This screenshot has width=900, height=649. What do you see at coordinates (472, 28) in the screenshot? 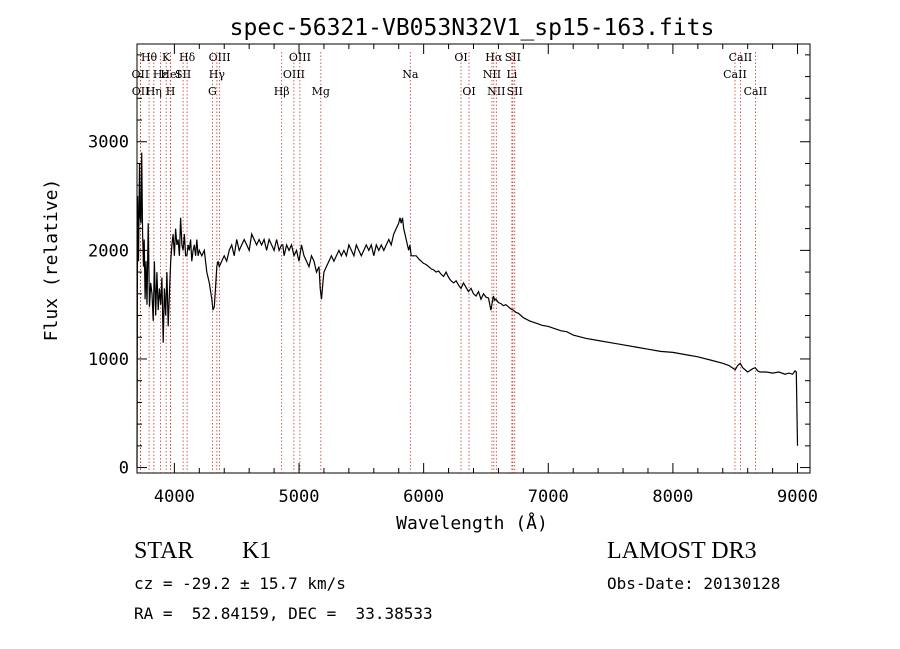
I see `chart-title: spec-56321-VB053N32V1_sp15-163.fits` at bounding box center [472, 28].